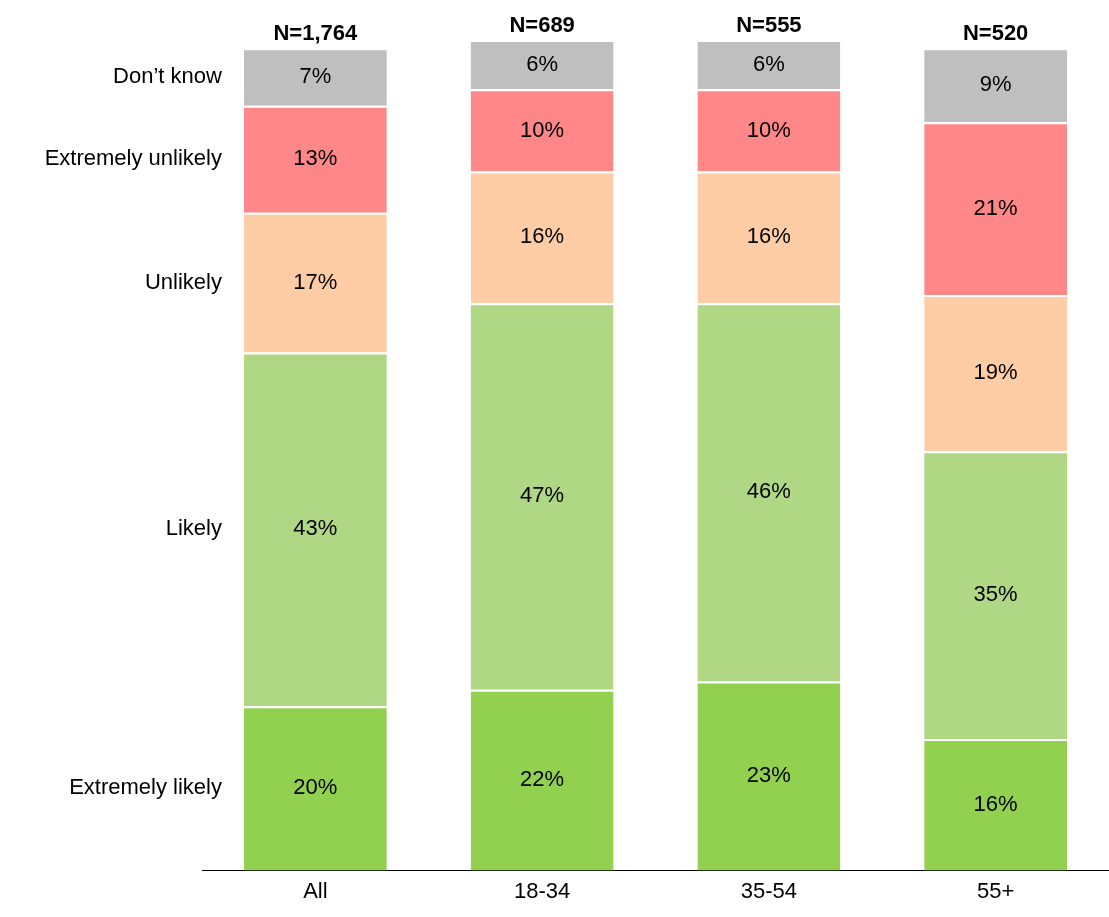 This screenshot has width=1109, height=917. What do you see at coordinates (193, 528) in the screenshot?
I see `series-label: Likely` at bounding box center [193, 528].